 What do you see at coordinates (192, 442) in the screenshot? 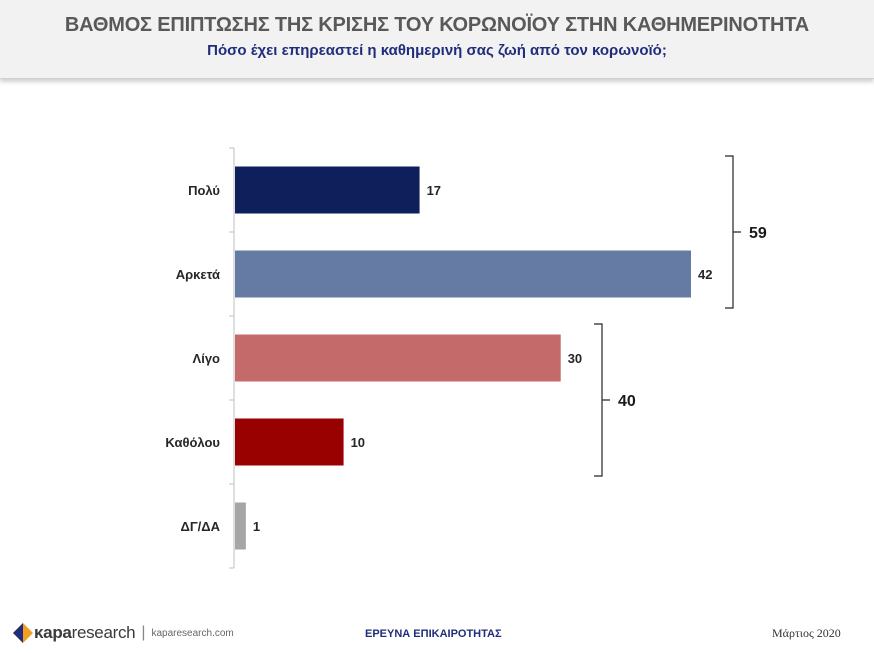
I see `category-label: Καθόλου` at bounding box center [192, 442].